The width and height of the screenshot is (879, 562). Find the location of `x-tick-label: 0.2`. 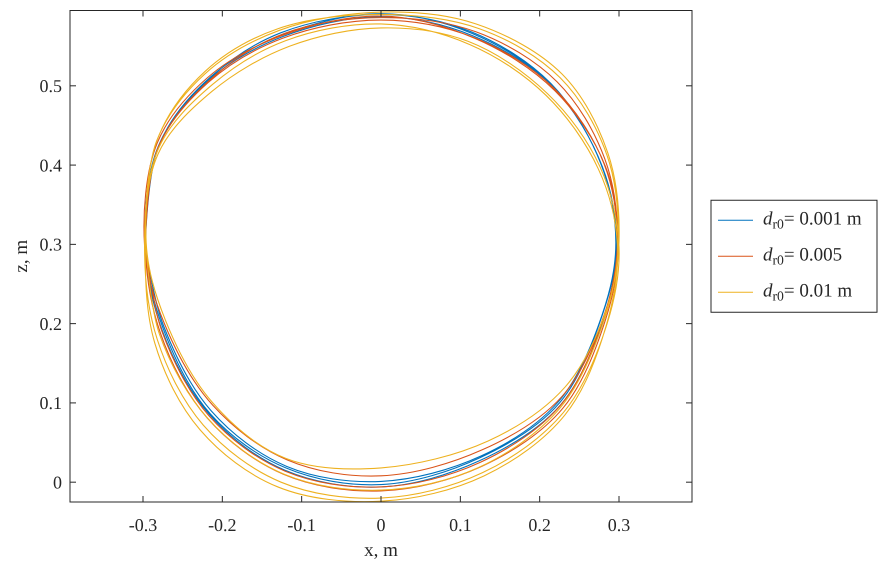

x-tick-label: 0.2 is located at coordinates (539, 525).